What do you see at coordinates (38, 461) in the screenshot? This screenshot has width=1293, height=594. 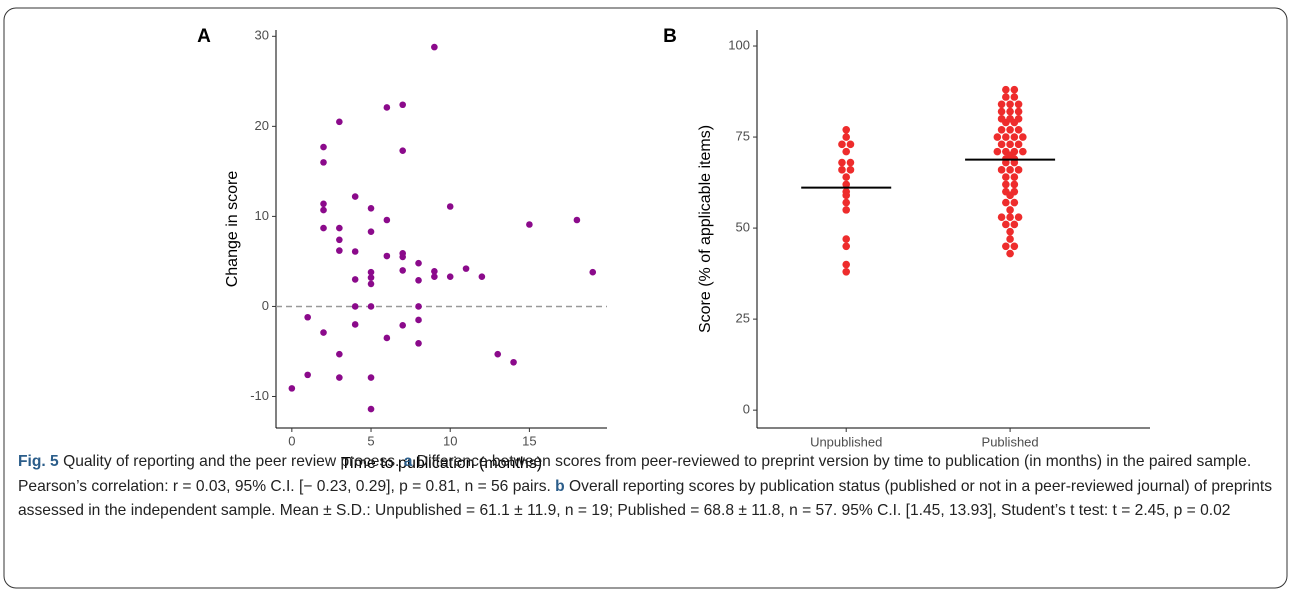 I see `caption-label: Fig. 5` at bounding box center [38, 461].